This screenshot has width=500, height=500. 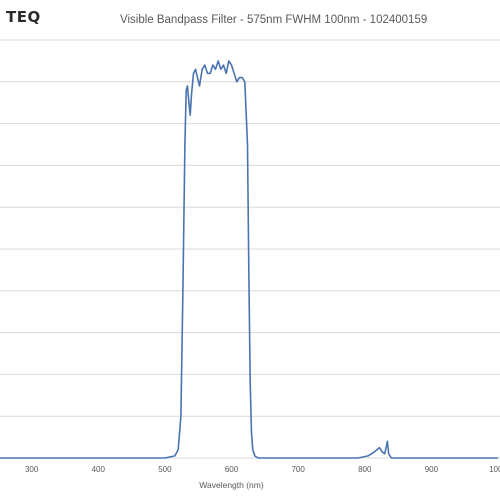 What do you see at coordinates (432, 469) in the screenshot?
I see `x-tick-label: 900` at bounding box center [432, 469].